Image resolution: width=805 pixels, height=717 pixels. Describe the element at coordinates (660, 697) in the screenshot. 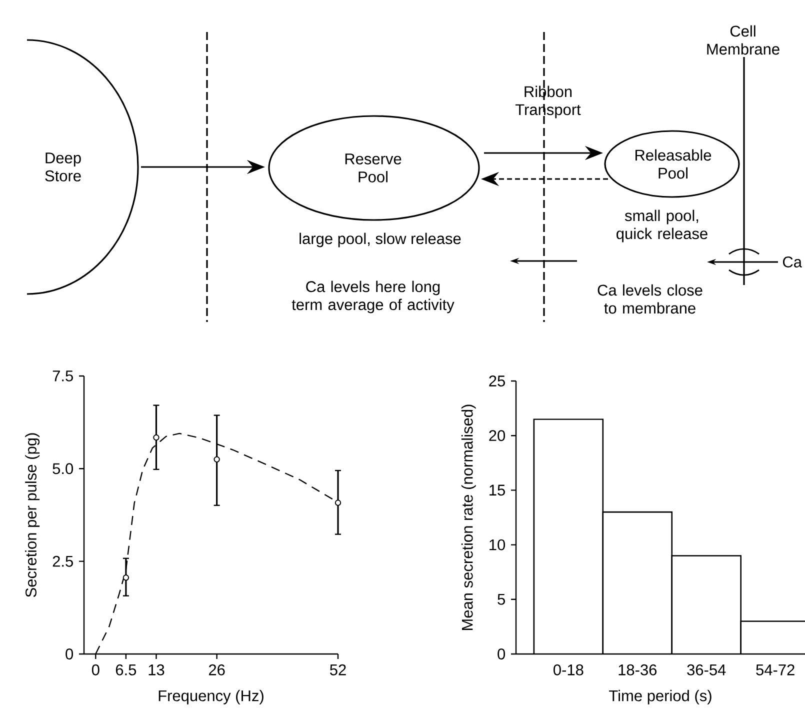

I see `x-axis-title: Time period (s)` at that location.